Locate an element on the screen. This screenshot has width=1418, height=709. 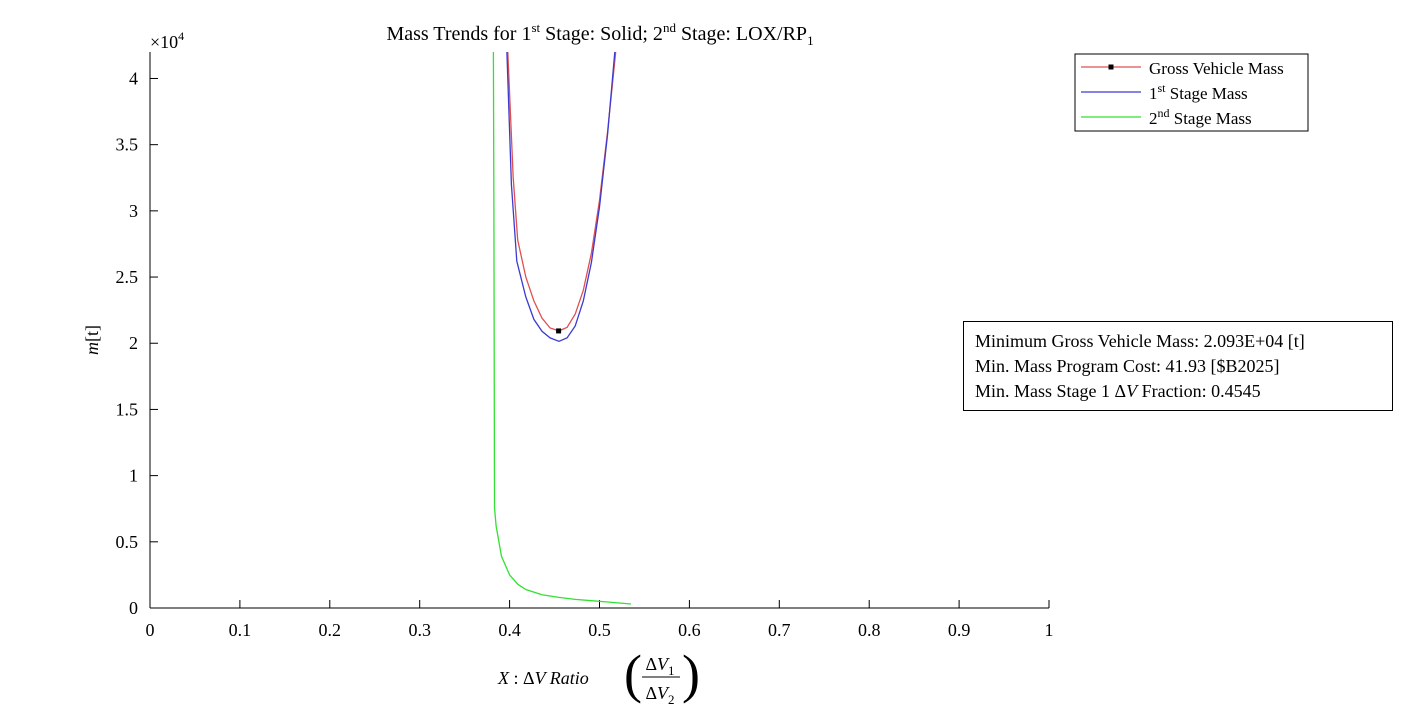
y-tick-label: 2 is located at coordinates (133, 343).